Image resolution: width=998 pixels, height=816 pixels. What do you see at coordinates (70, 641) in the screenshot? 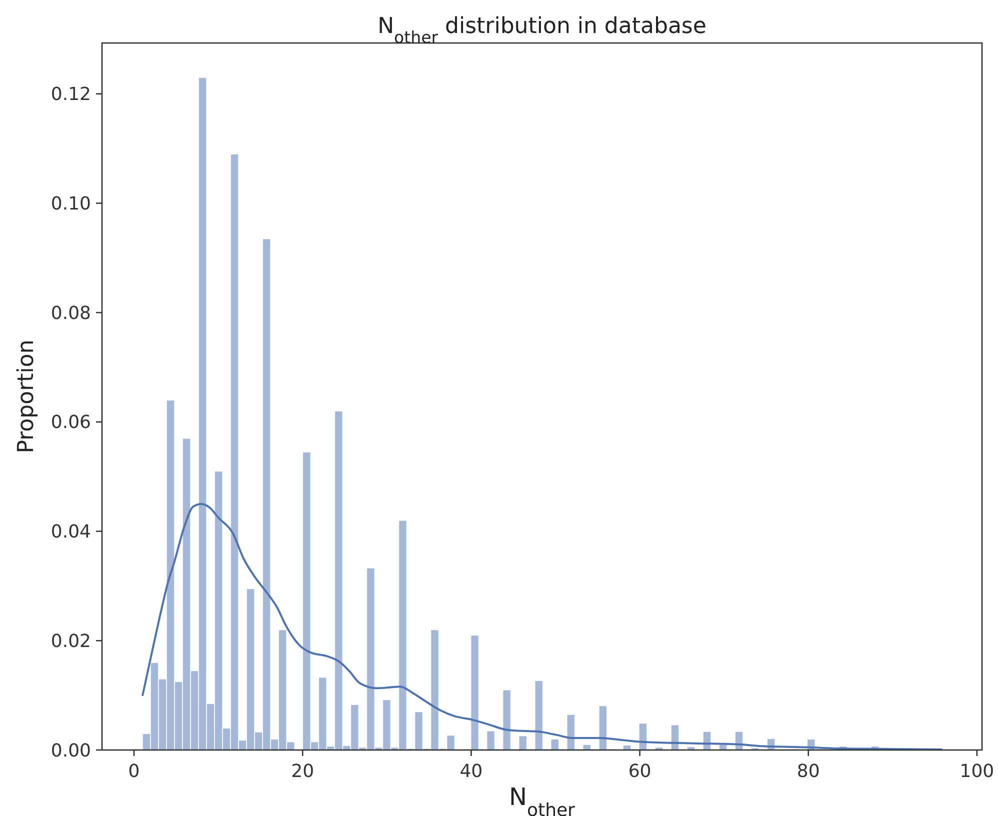
I see `y-tick-label: 0.02` at bounding box center [70, 641].